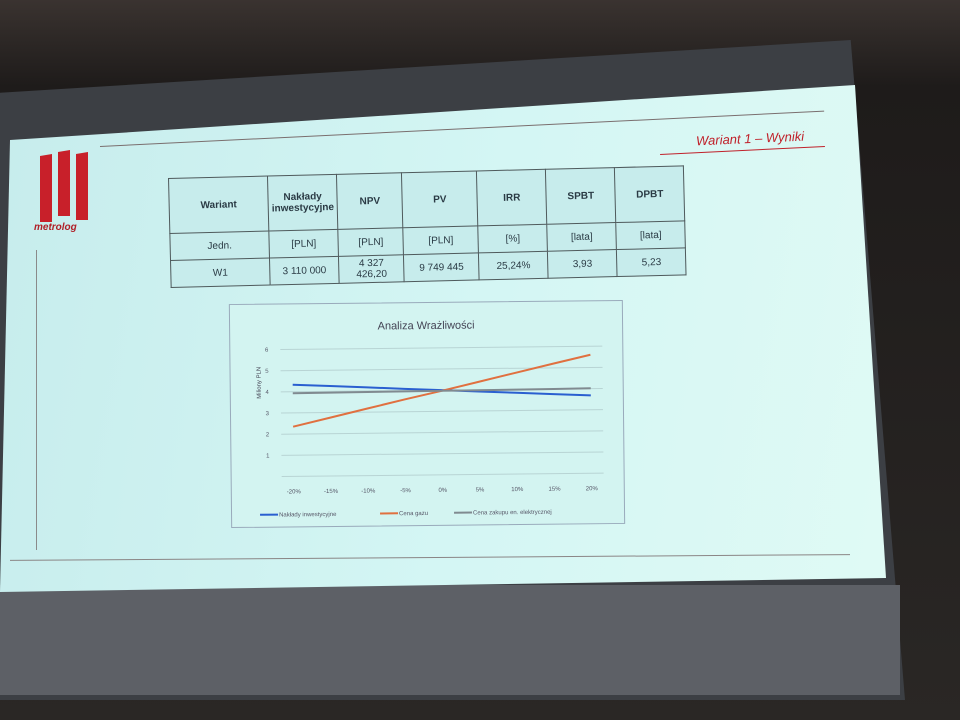 The width and height of the screenshot is (960, 720). What do you see at coordinates (64, 186) in the screenshot?
I see `metrolog-logo` at bounding box center [64, 186].